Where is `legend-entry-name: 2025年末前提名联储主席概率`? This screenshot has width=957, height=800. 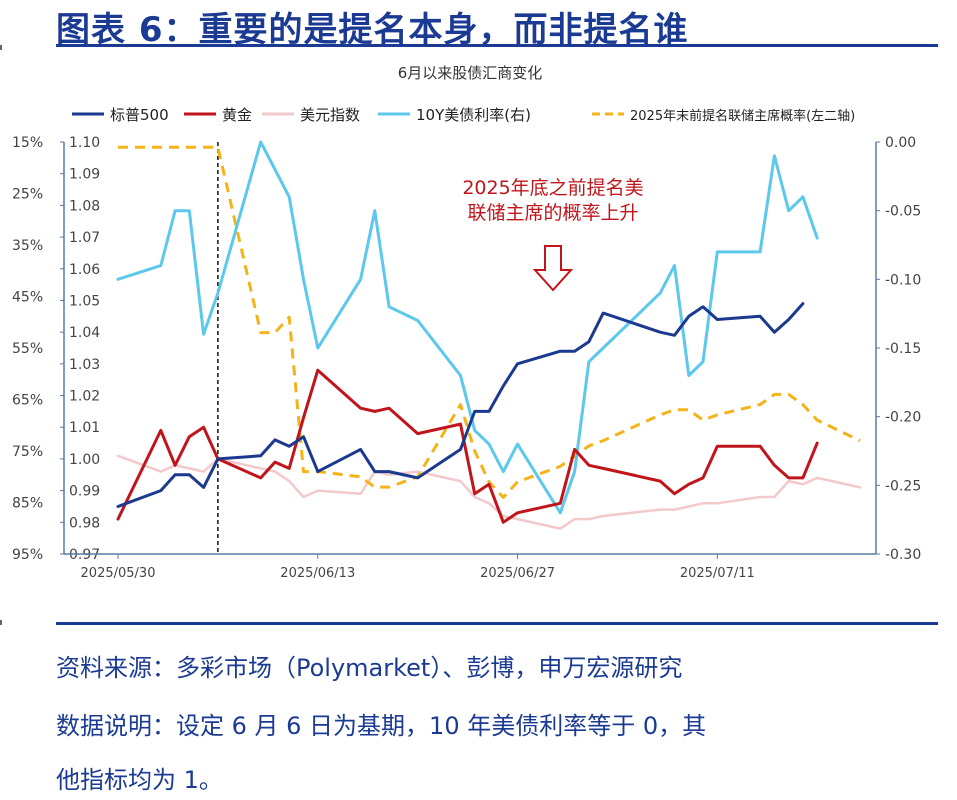
legend-entry-name: 2025年末前提名联储主席概率 is located at coordinates (718, 116).